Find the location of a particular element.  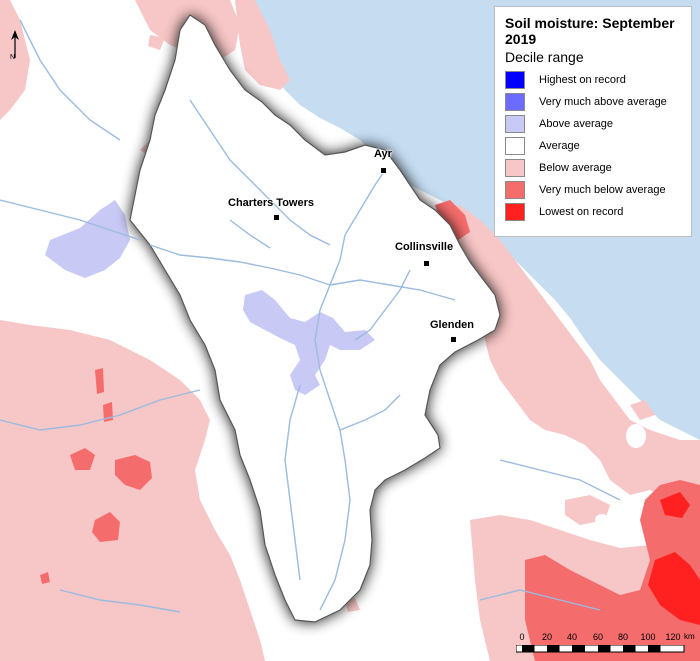

legend-label: Very much above average is located at coordinates (603, 102).